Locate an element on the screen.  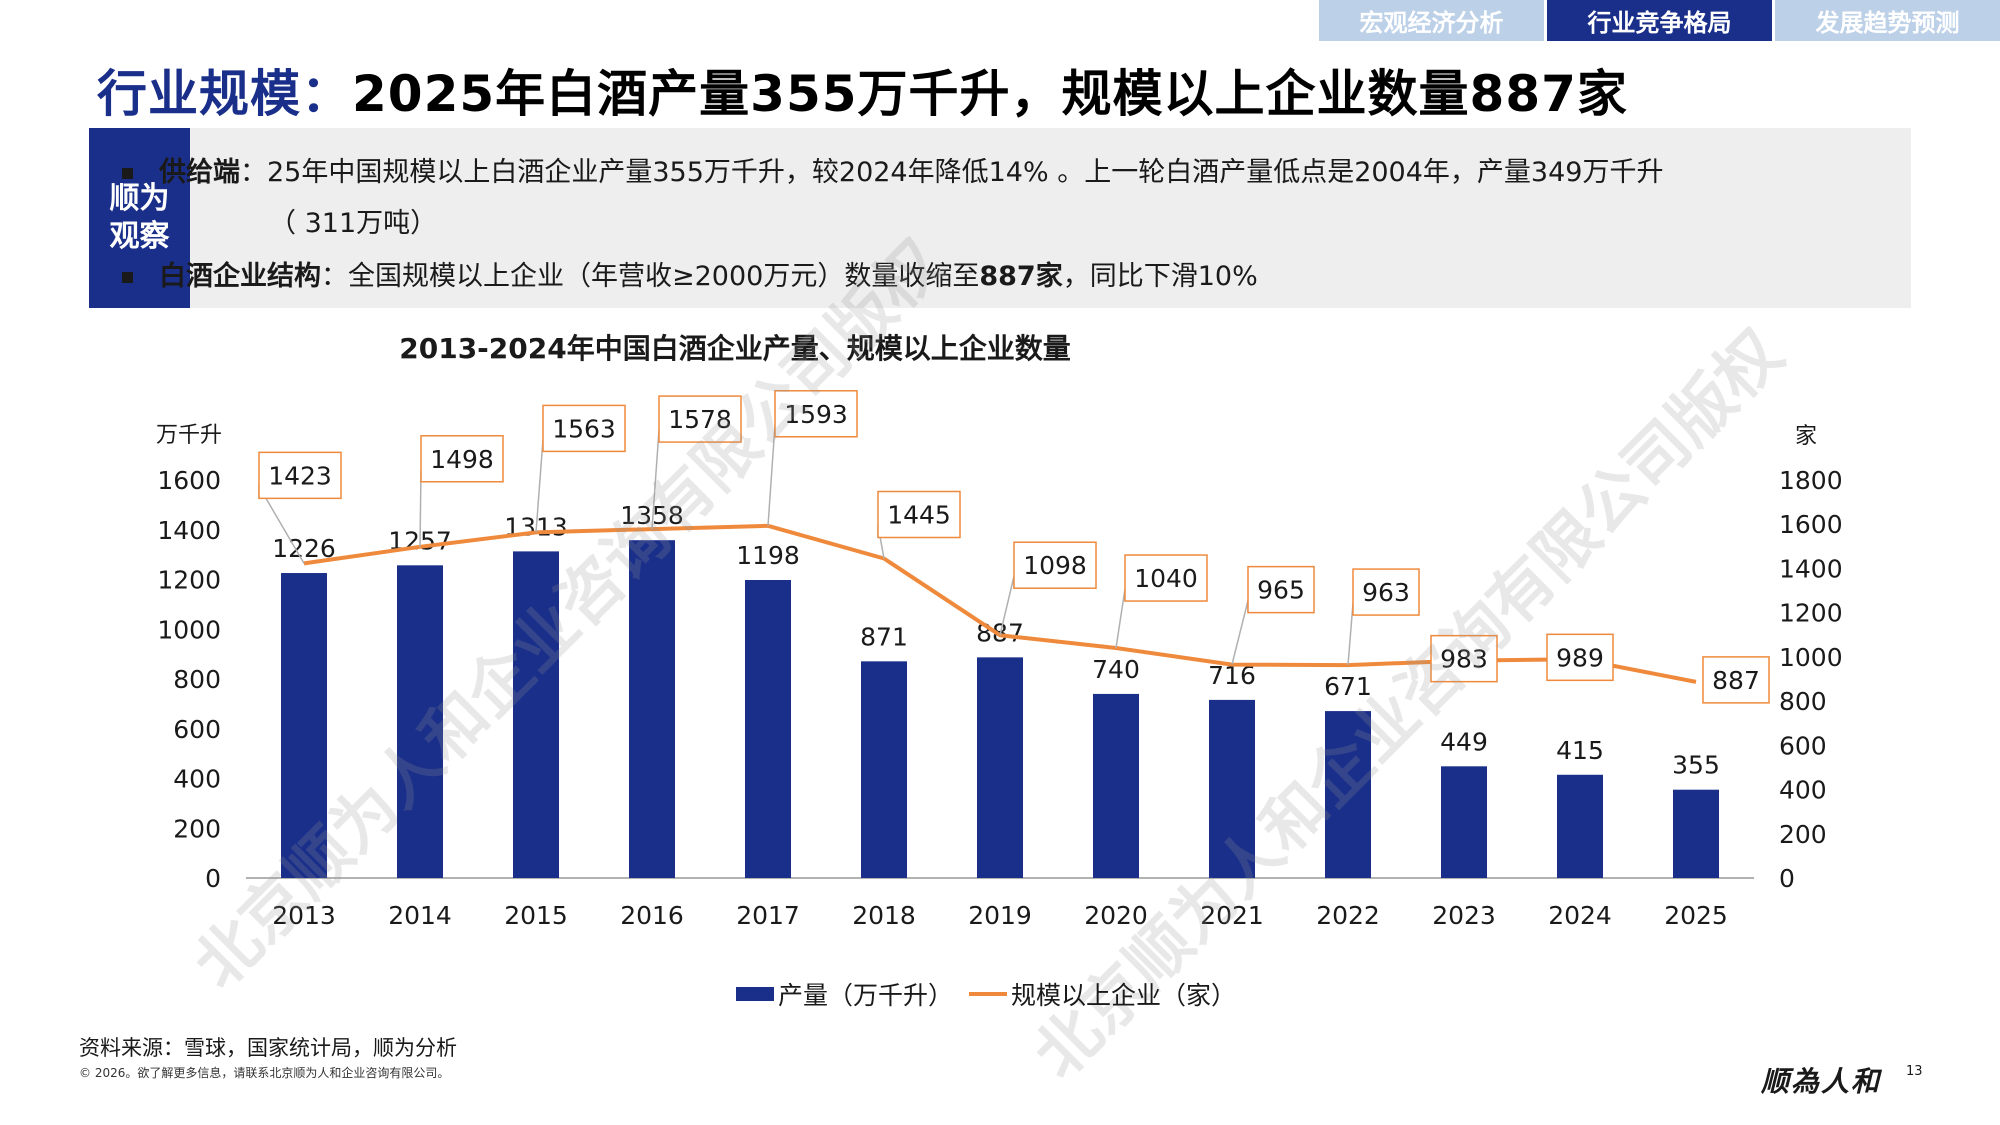
bar-data-label: 871 is located at coordinates (884, 636).